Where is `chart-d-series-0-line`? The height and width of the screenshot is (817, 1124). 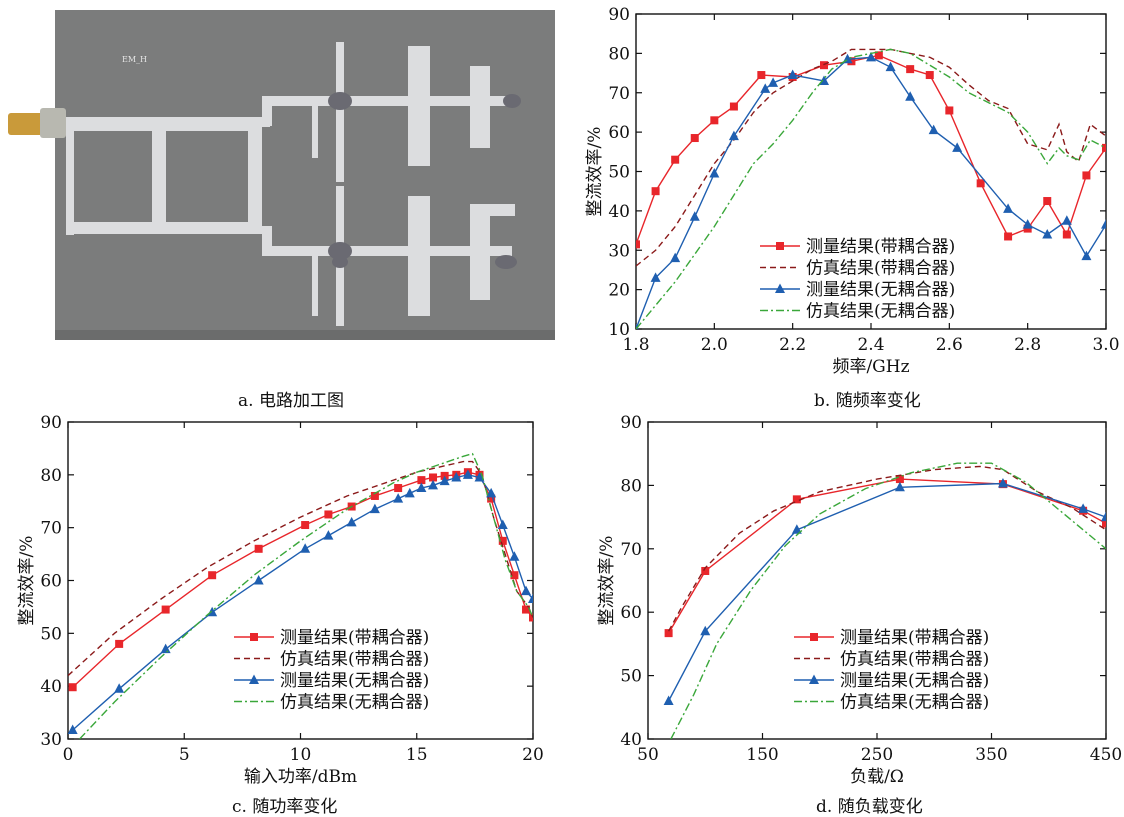
chart-d-series-0-line is located at coordinates (886, 556).